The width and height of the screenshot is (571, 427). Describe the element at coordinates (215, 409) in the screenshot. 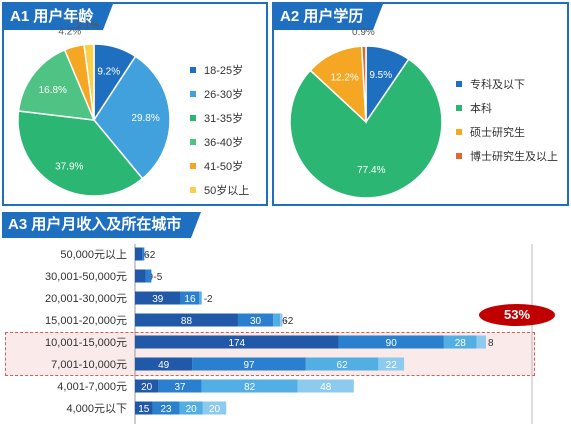

I see `bar-value-label: 20` at that location.